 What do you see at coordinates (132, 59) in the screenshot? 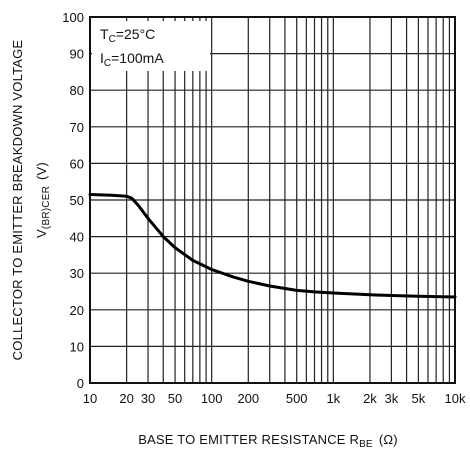
I see `annotation-current: IC=100mA` at bounding box center [132, 59].